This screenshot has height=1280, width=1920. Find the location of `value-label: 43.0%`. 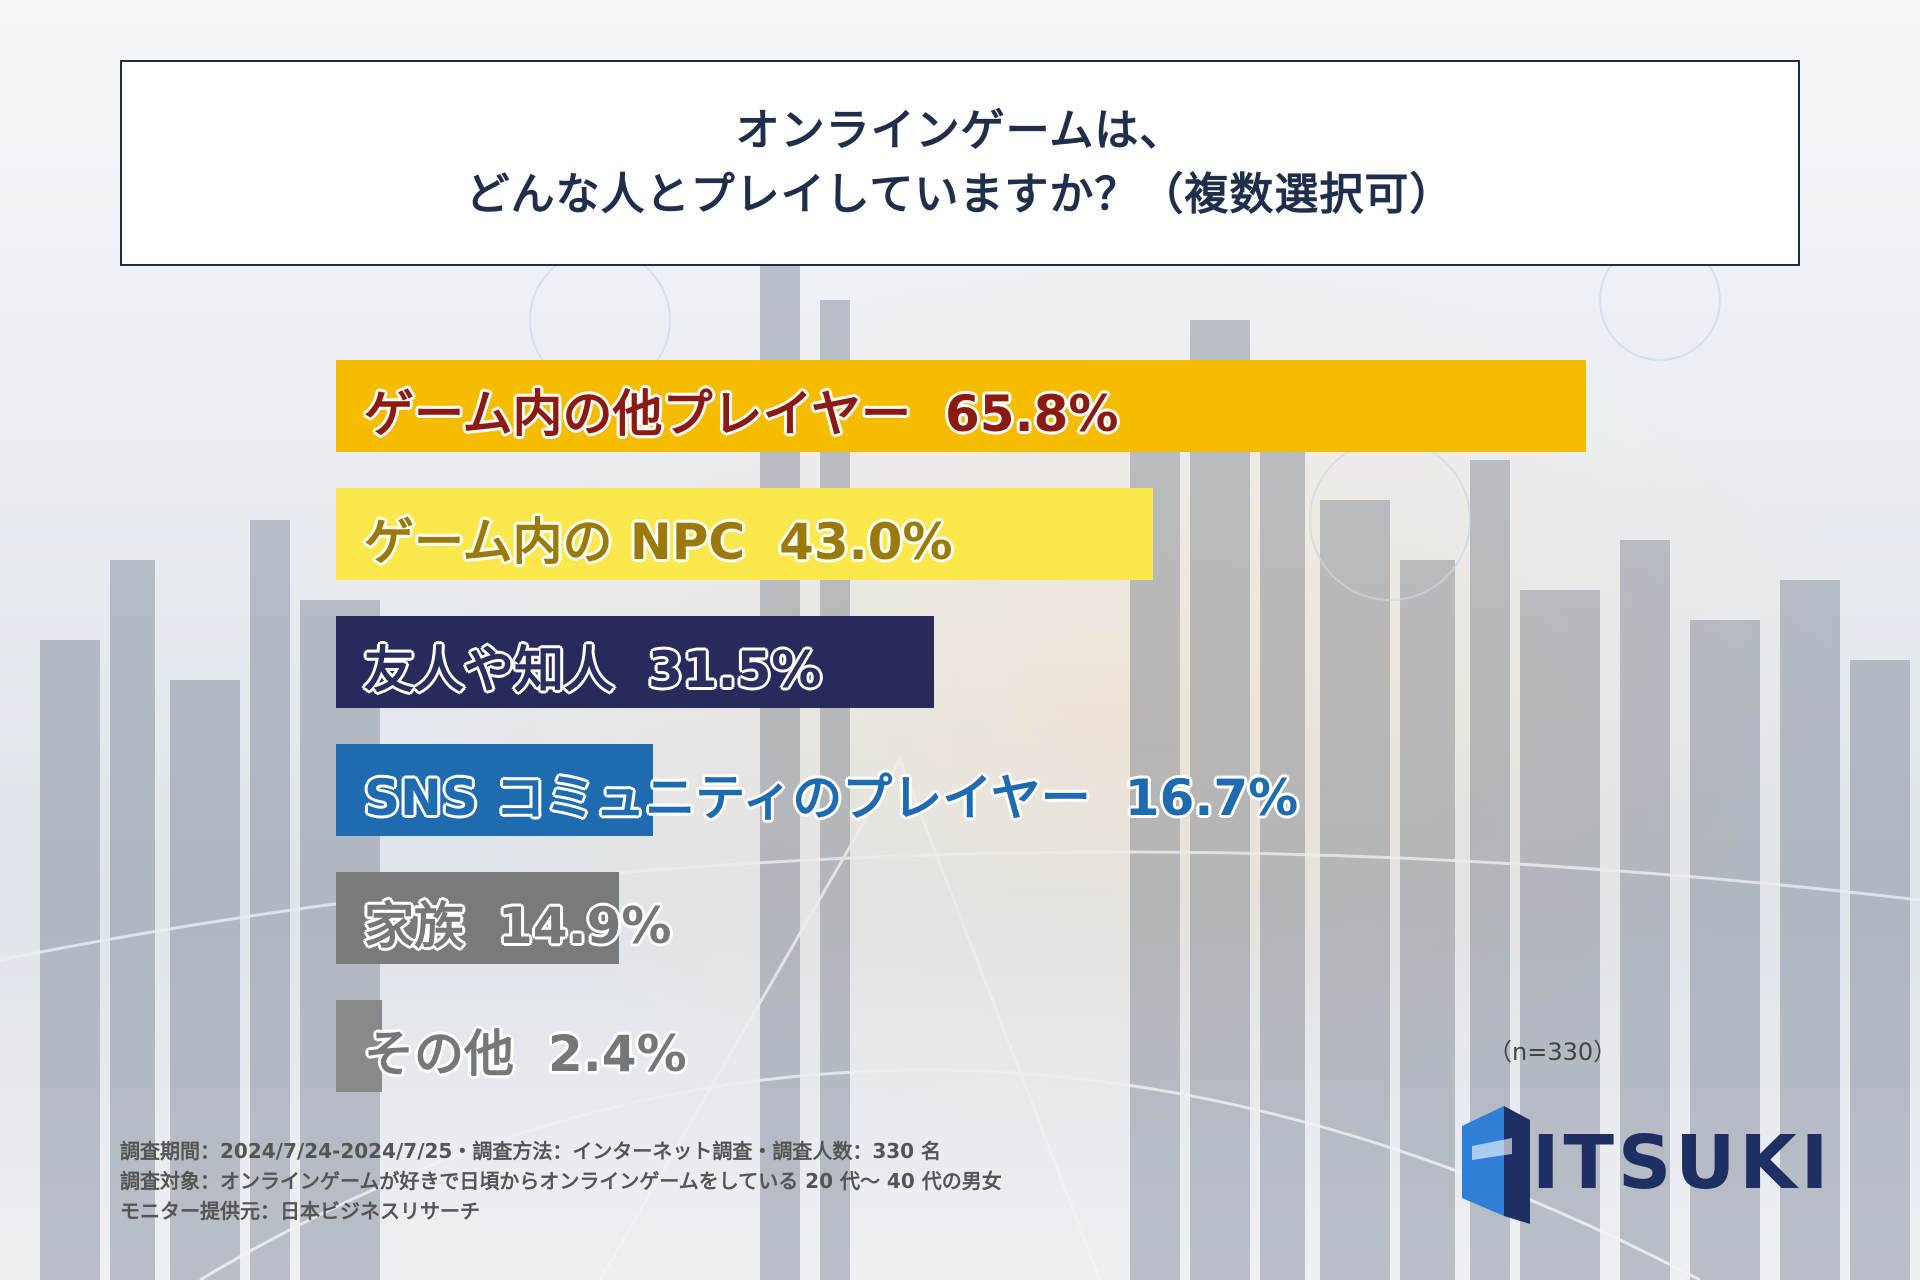

value-label: 43.0% is located at coordinates (866, 542).